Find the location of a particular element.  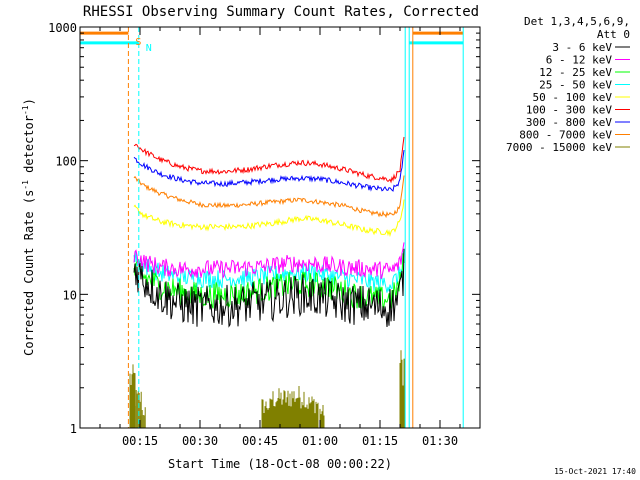

series-50-100-kev is located at coordinates (269, 218).